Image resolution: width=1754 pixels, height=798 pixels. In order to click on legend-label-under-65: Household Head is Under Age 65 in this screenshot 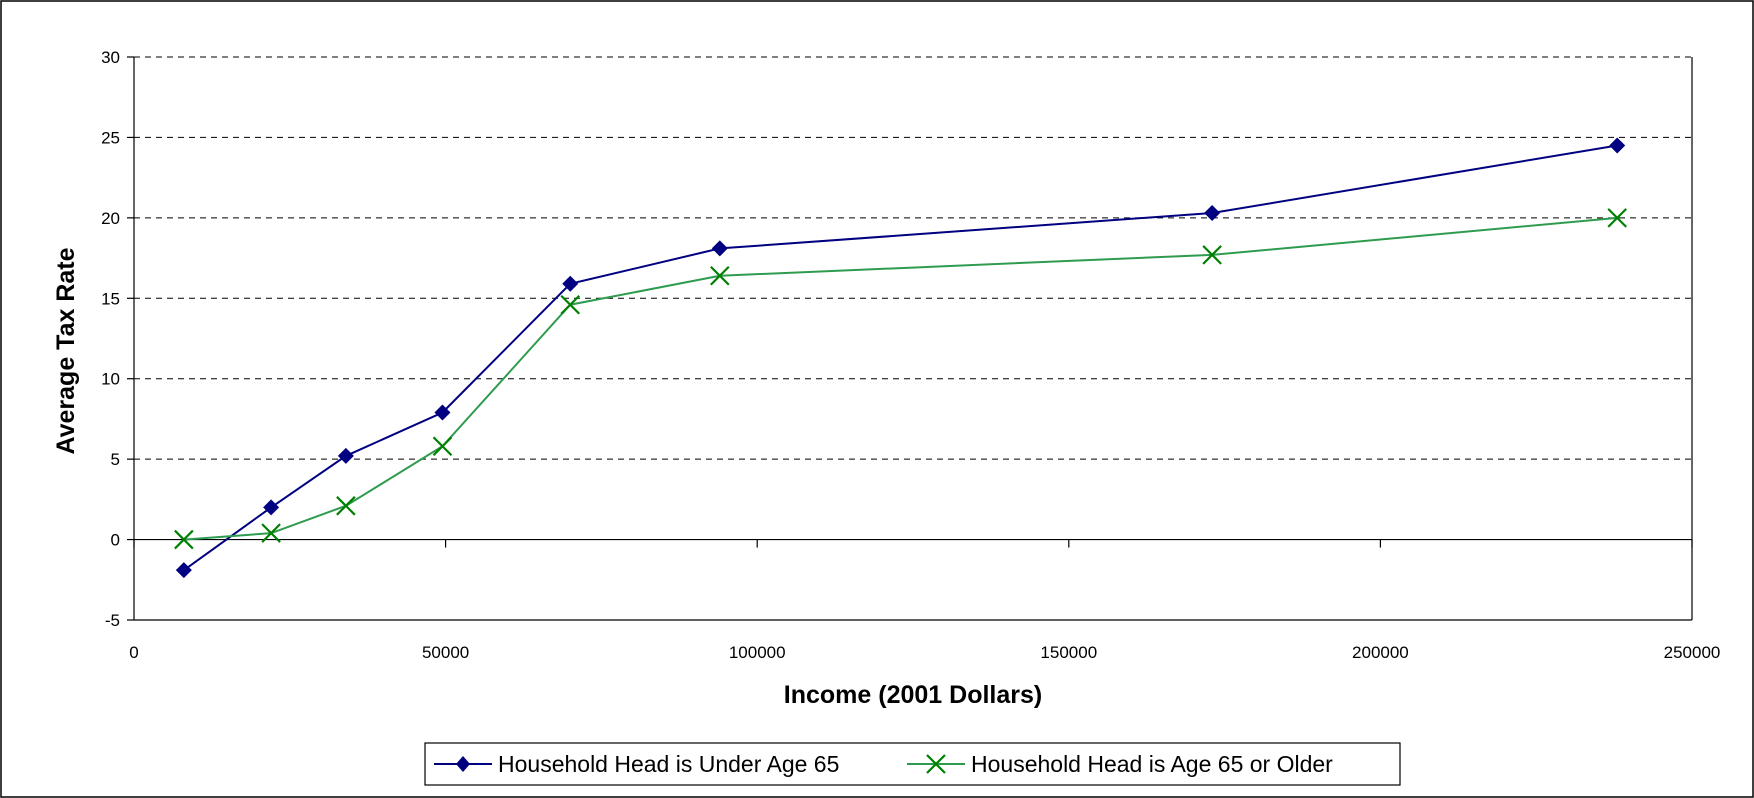, I will do `click(668, 764)`.